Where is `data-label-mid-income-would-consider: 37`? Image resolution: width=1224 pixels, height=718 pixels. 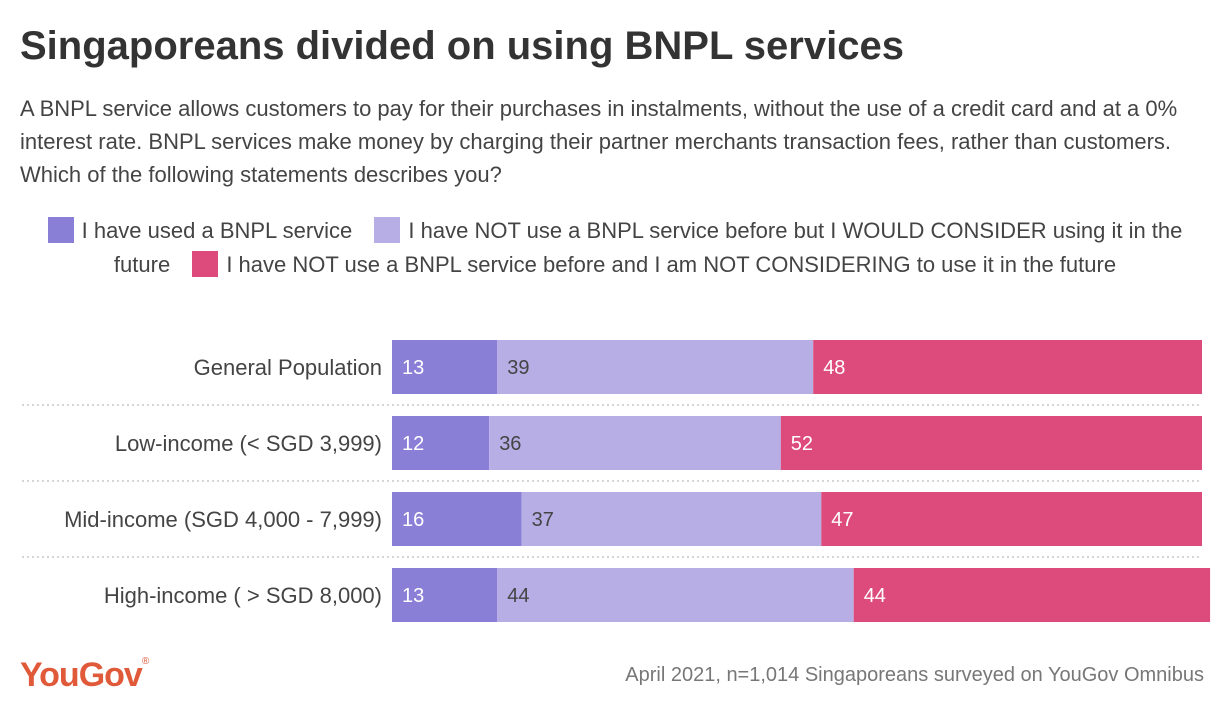 data-label-mid-income-would-consider: 37 is located at coordinates (543, 520).